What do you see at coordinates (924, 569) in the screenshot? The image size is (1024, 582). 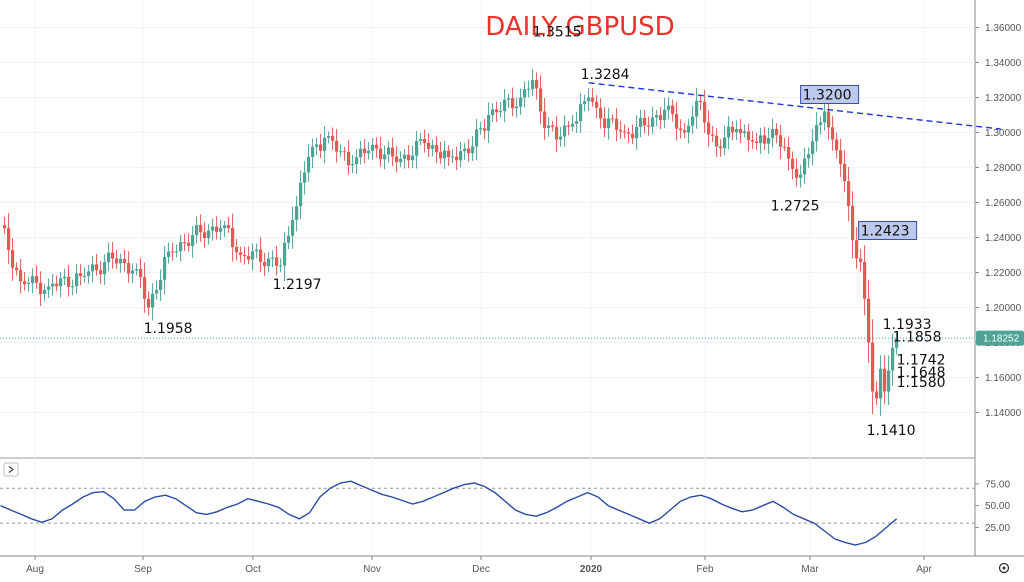 I see `x-tick-label: Apr` at bounding box center [924, 569].